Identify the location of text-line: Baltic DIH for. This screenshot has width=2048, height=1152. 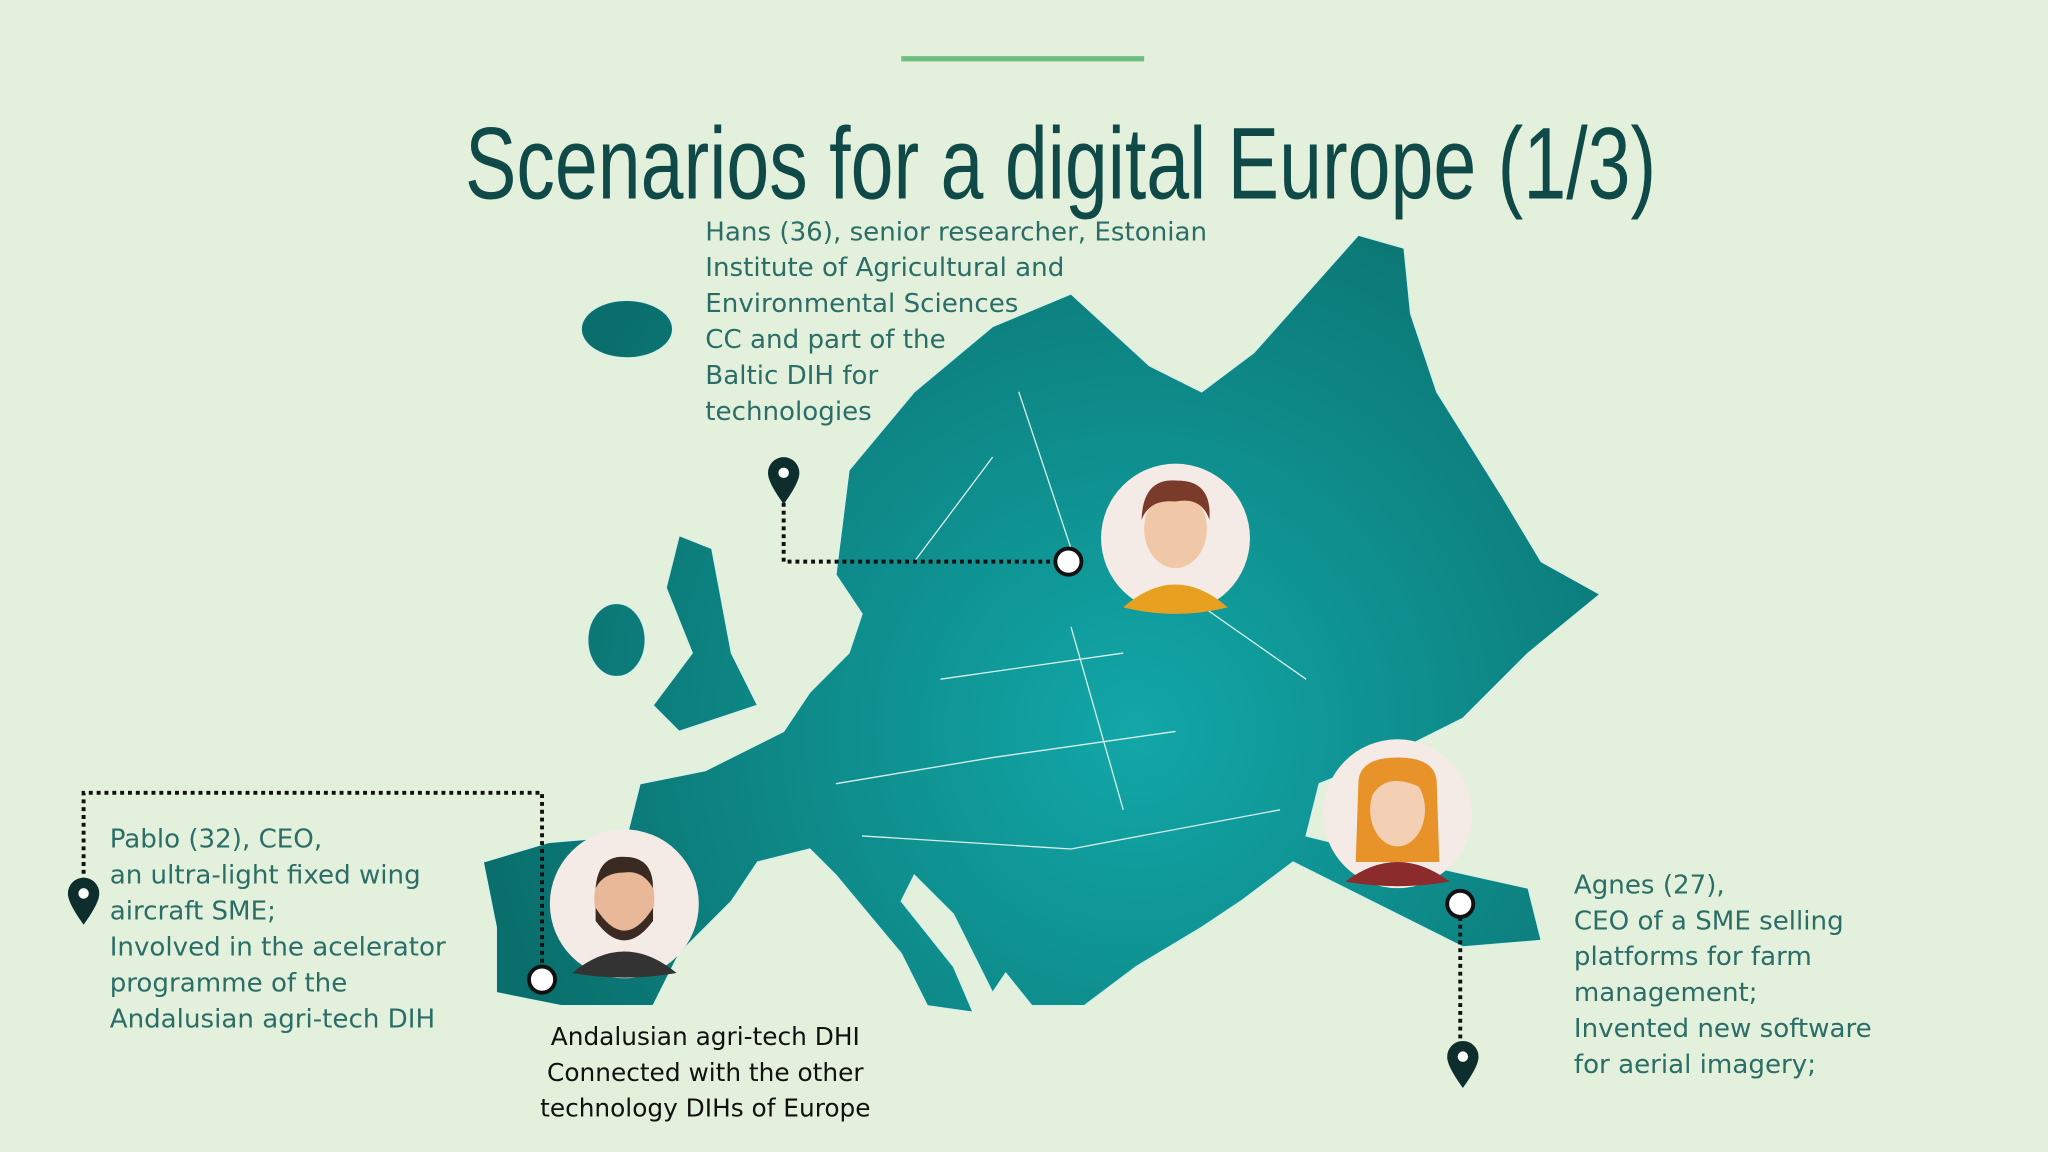
(791, 376).